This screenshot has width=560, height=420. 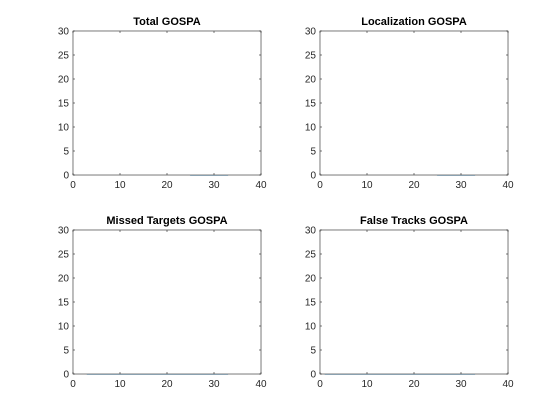 What do you see at coordinates (166, 221) in the screenshot?
I see `subplot-title: Missed Targets GOSPA` at bounding box center [166, 221].